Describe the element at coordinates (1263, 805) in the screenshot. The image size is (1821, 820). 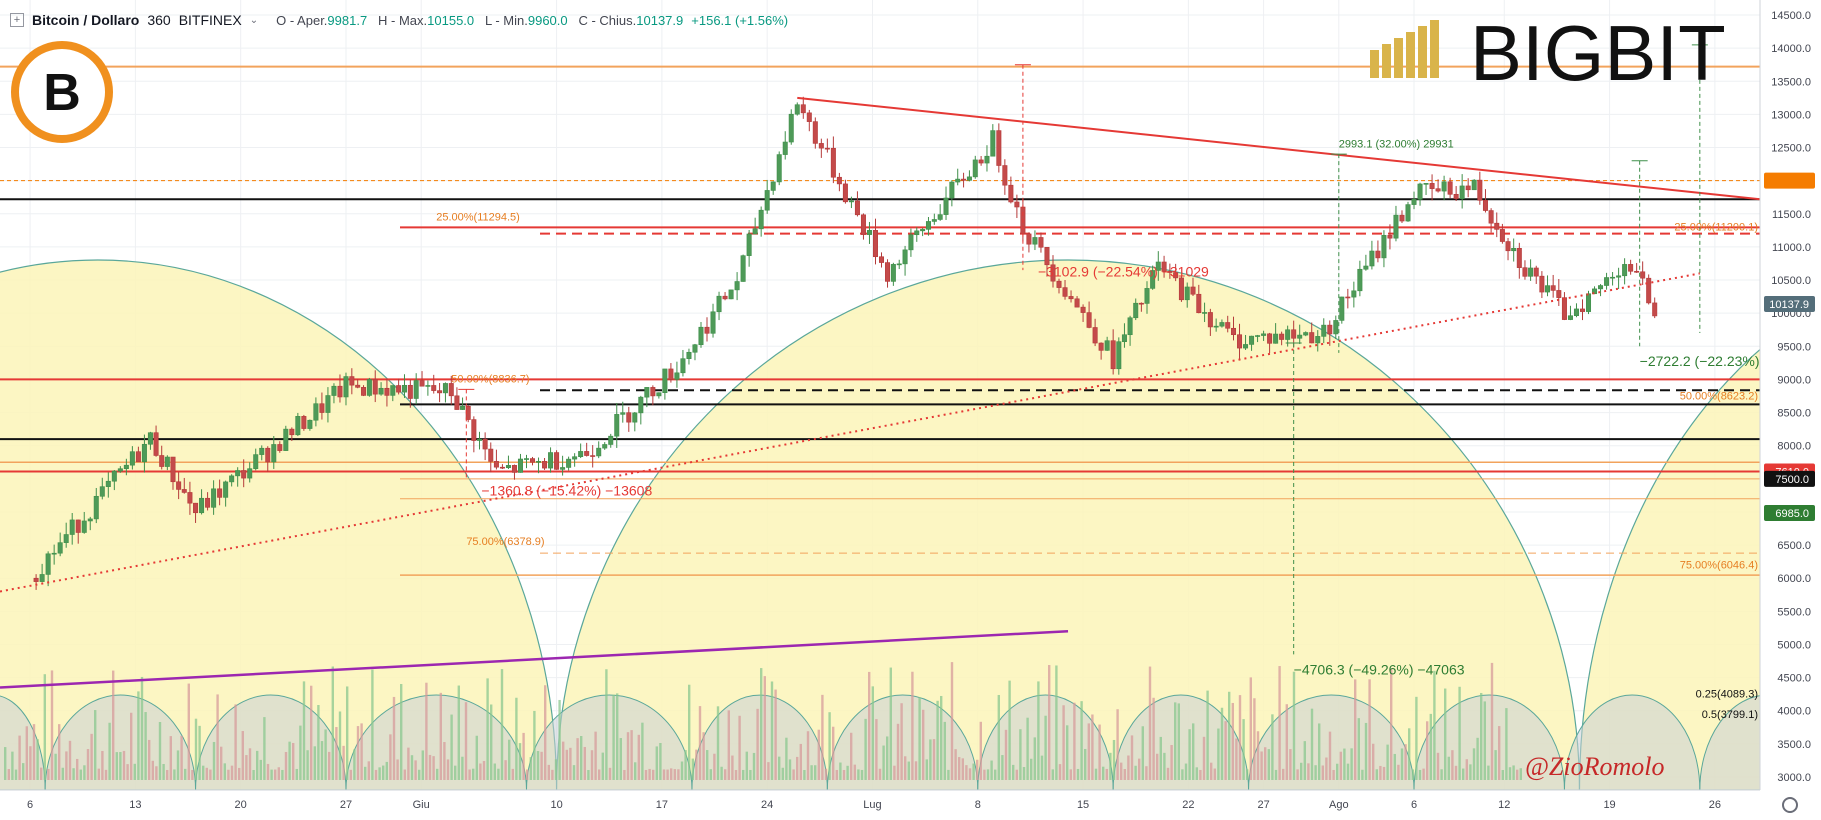
I see `time-tick-label: 27` at that location.